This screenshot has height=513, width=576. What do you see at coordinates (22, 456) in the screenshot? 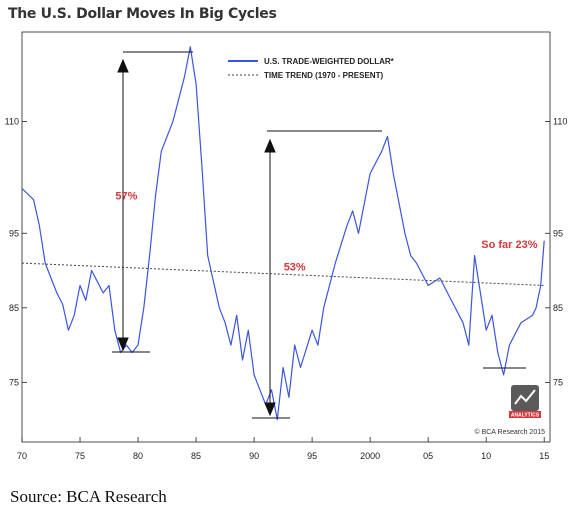
I see `x-tick-label: 70` at bounding box center [22, 456].